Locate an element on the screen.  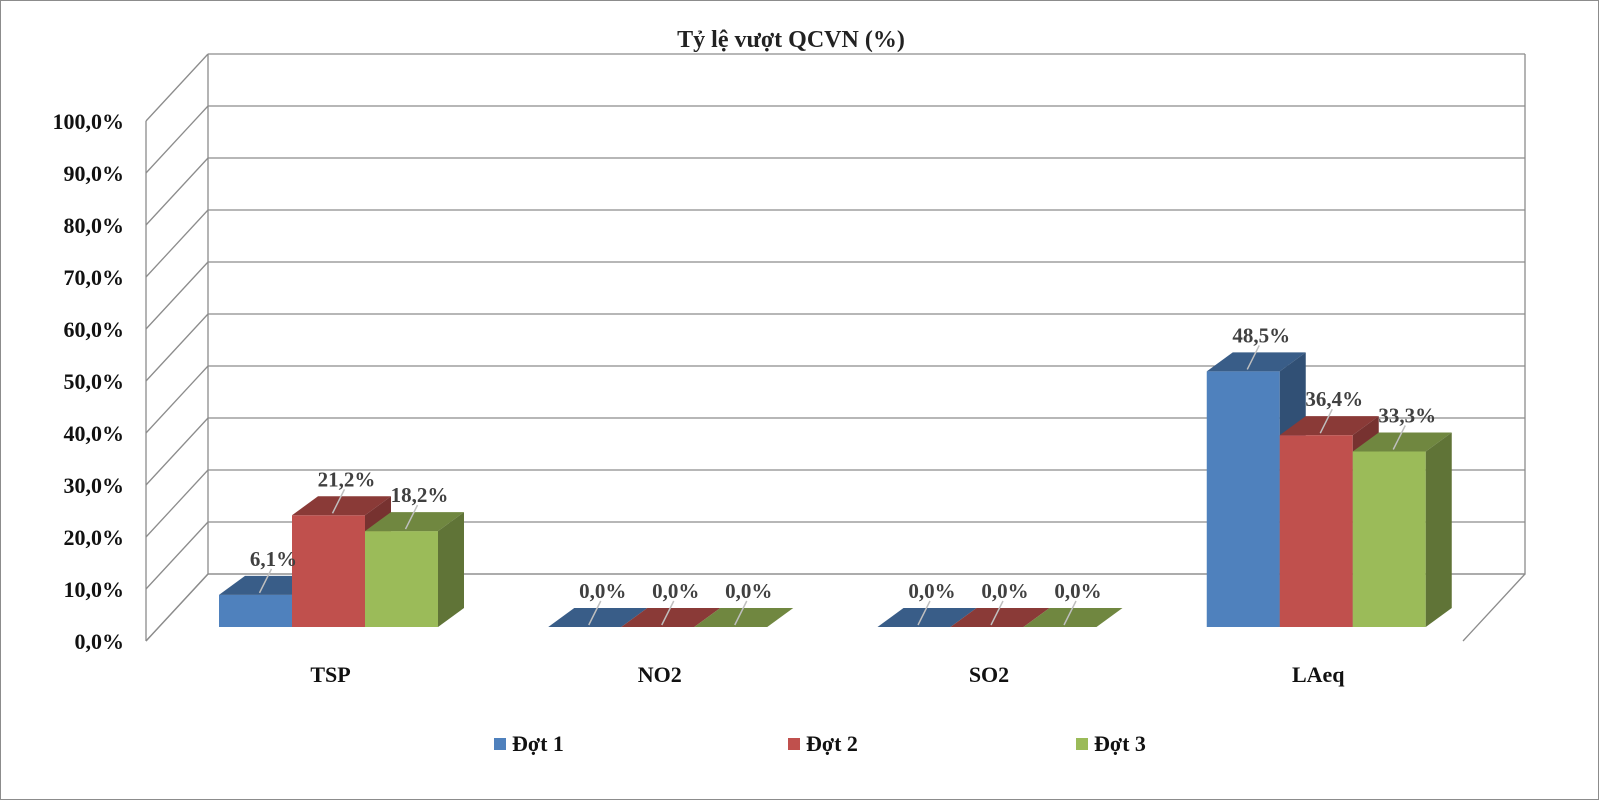
y-tick-label: 50,0% is located at coordinates (94, 381).